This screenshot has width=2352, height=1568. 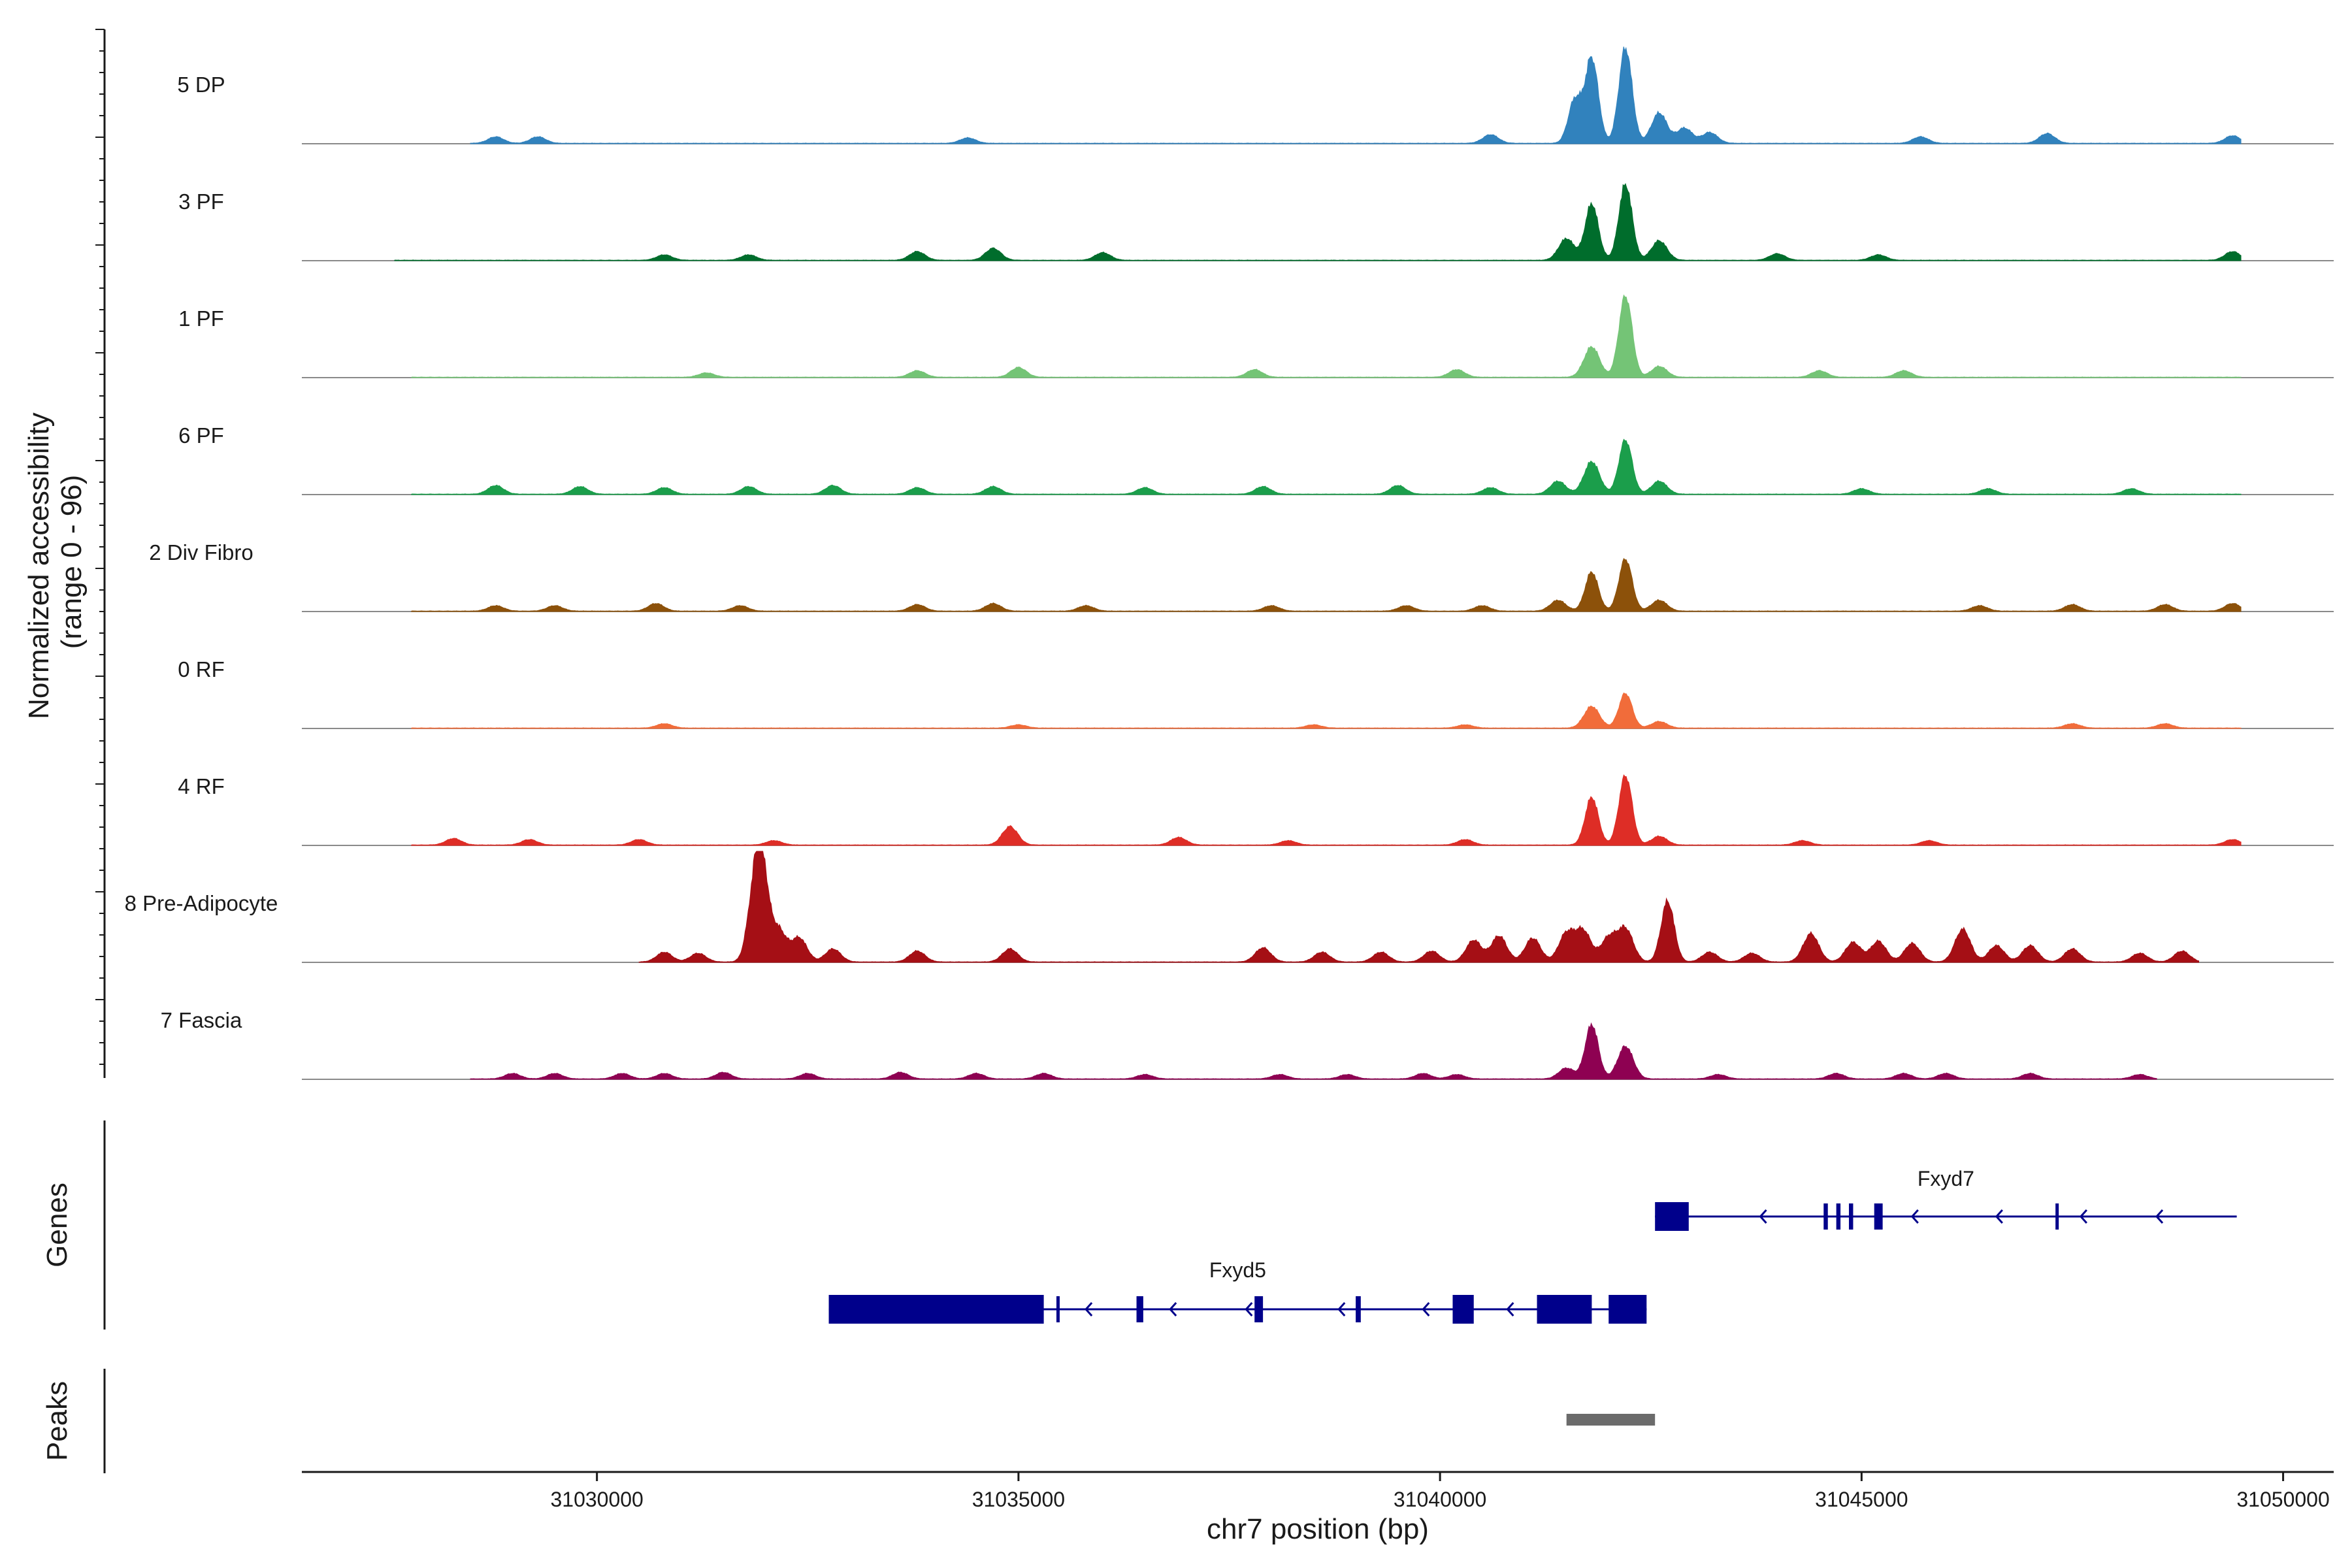 What do you see at coordinates (201, 1020) in the screenshot?
I see `track-label: 7 Fascia` at bounding box center [201, 1020].